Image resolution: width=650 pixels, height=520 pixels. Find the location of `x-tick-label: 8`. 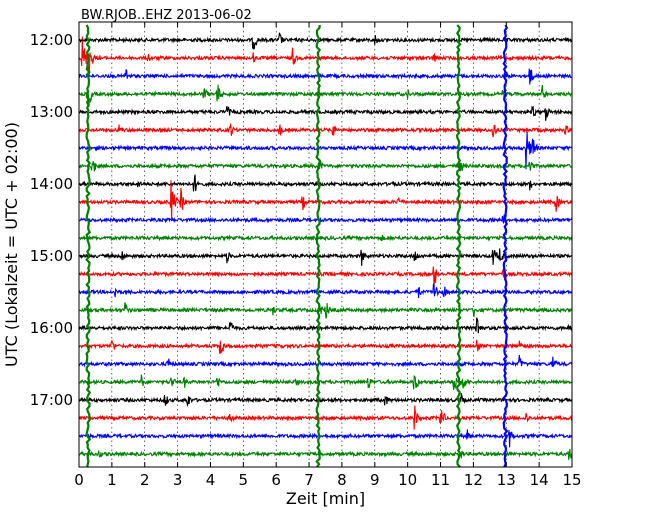

x-tick-label: 8 is located at coordinates (342, 480).